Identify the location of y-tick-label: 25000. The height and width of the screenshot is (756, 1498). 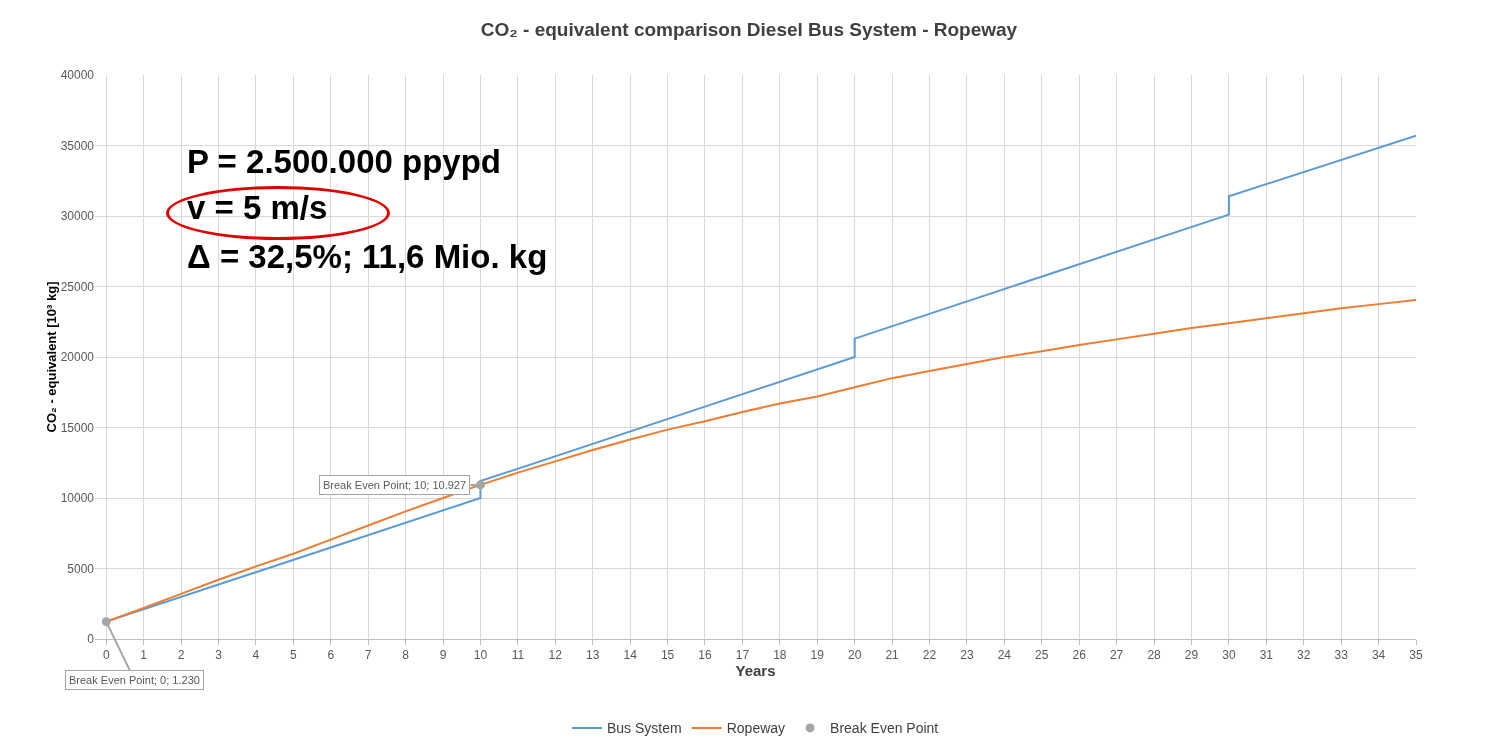
(77, 286).